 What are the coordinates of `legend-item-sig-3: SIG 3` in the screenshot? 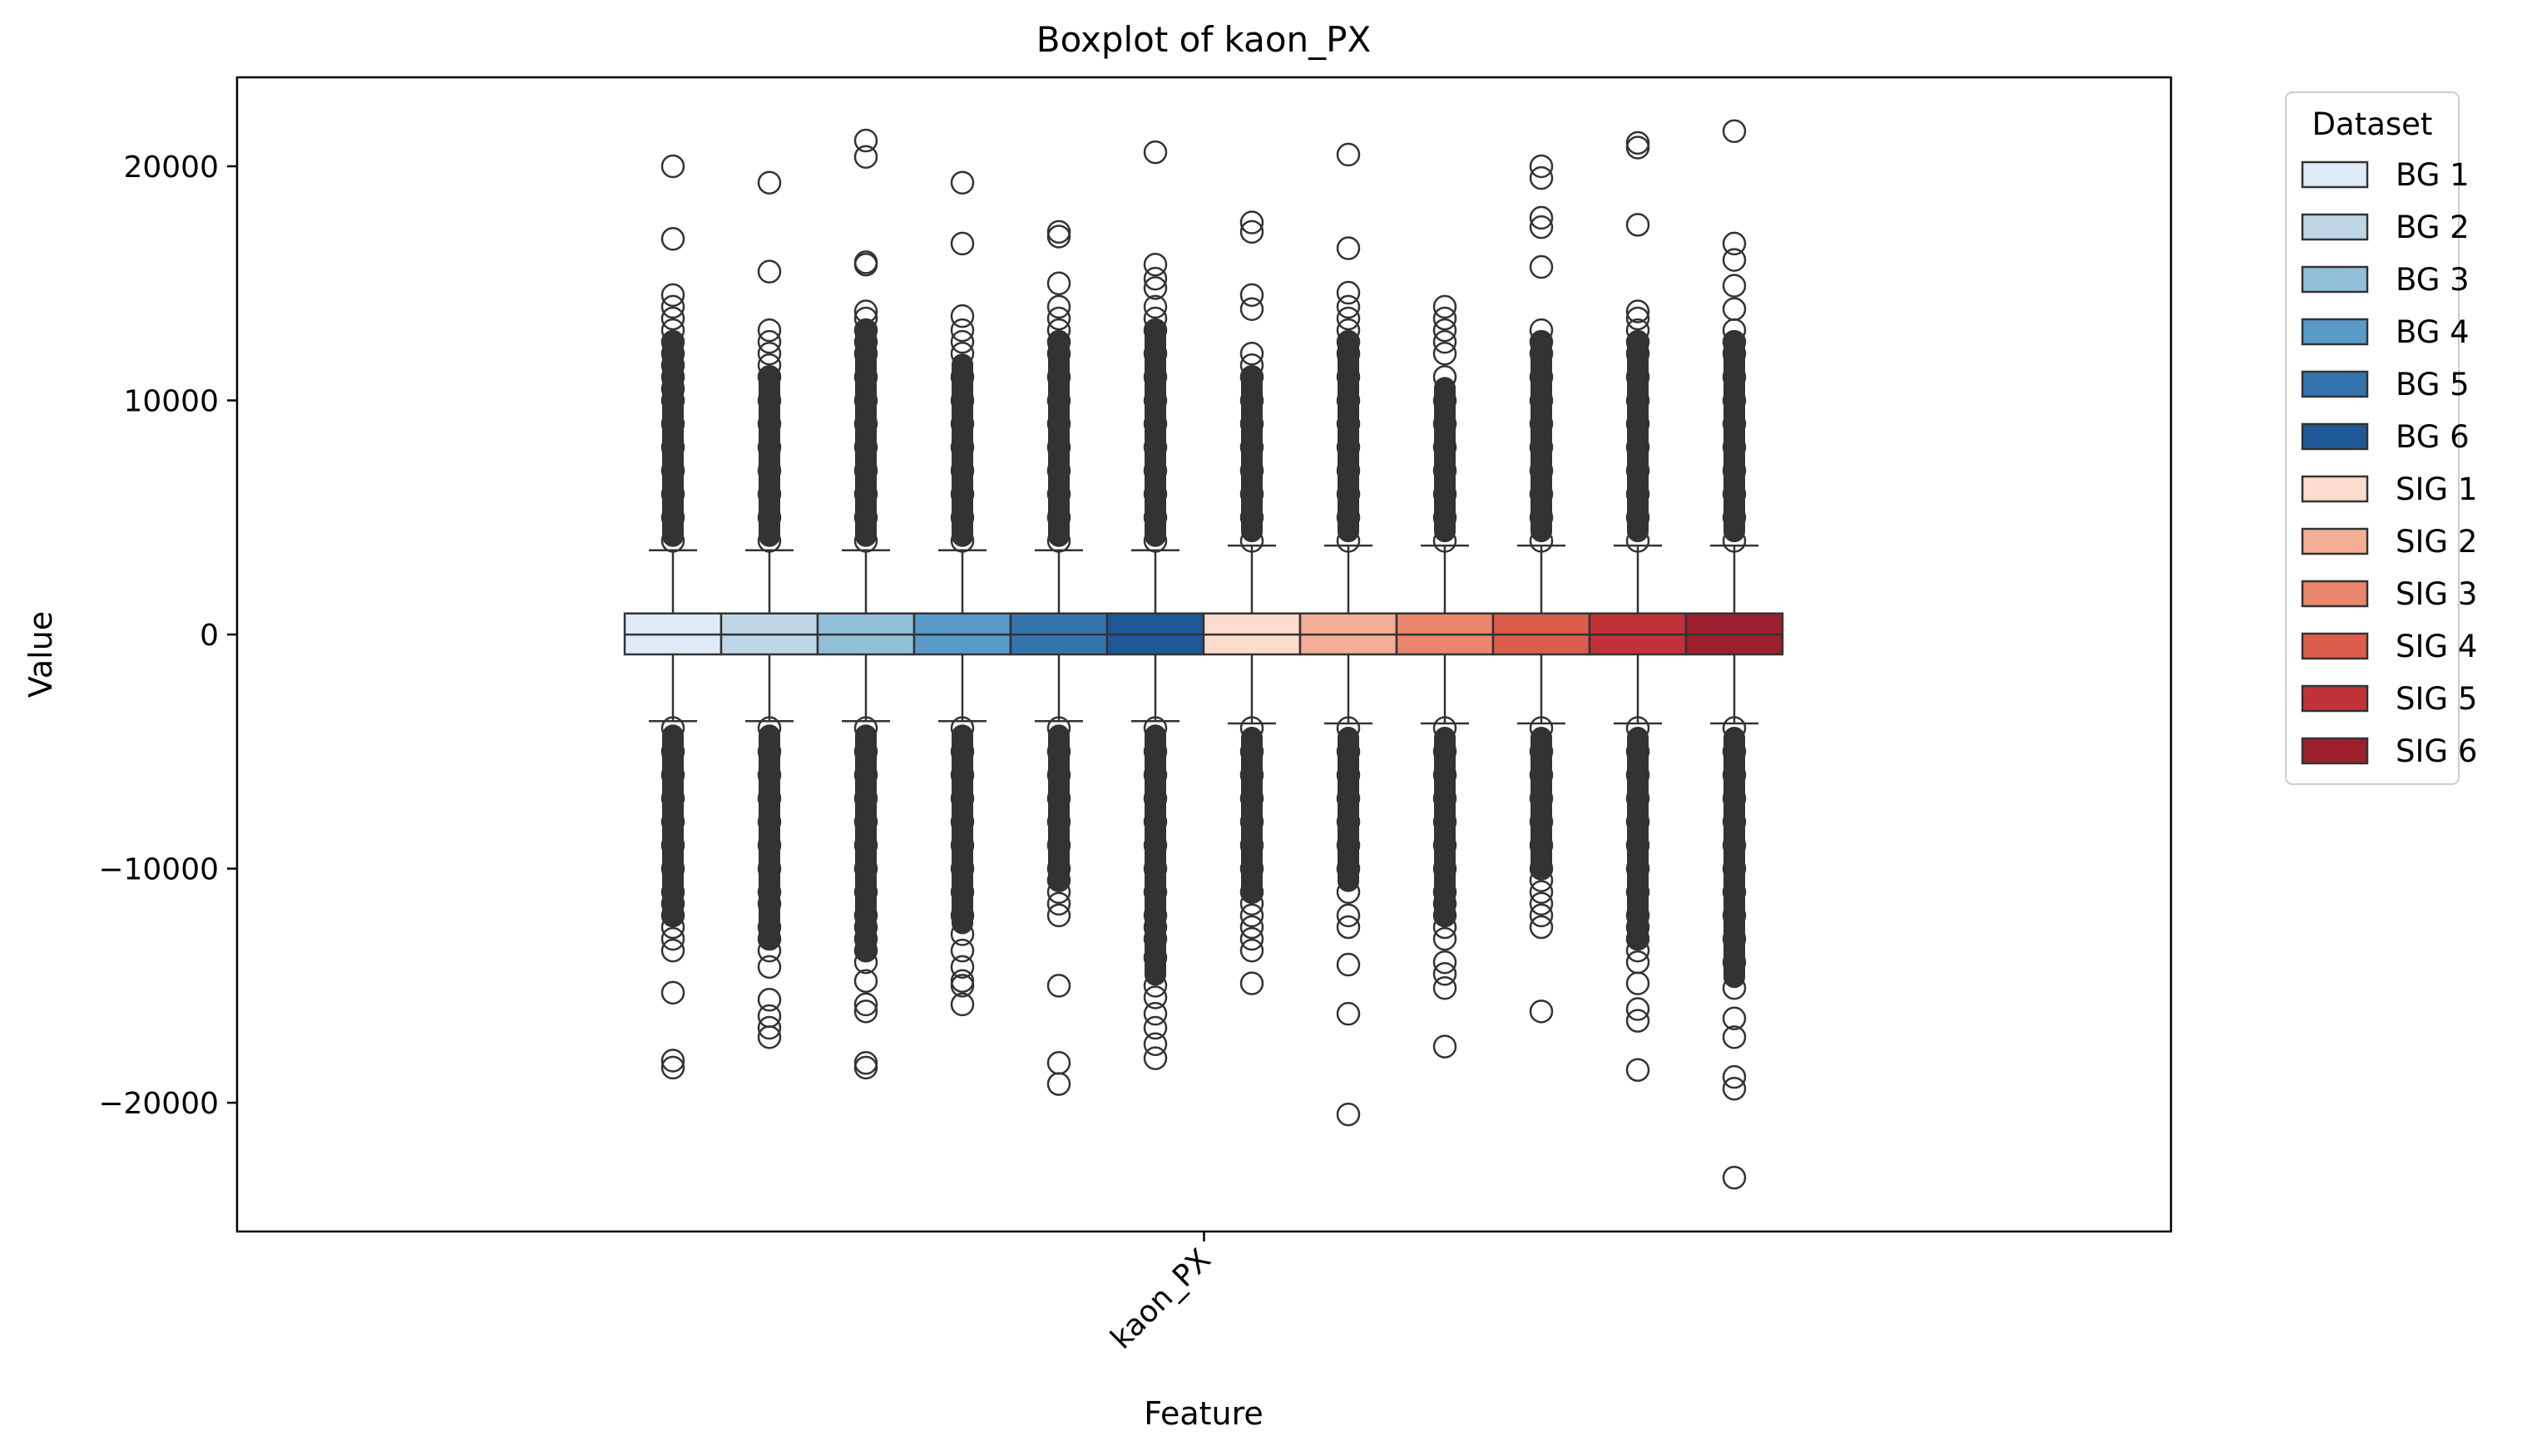 It's located at (2389, 594).